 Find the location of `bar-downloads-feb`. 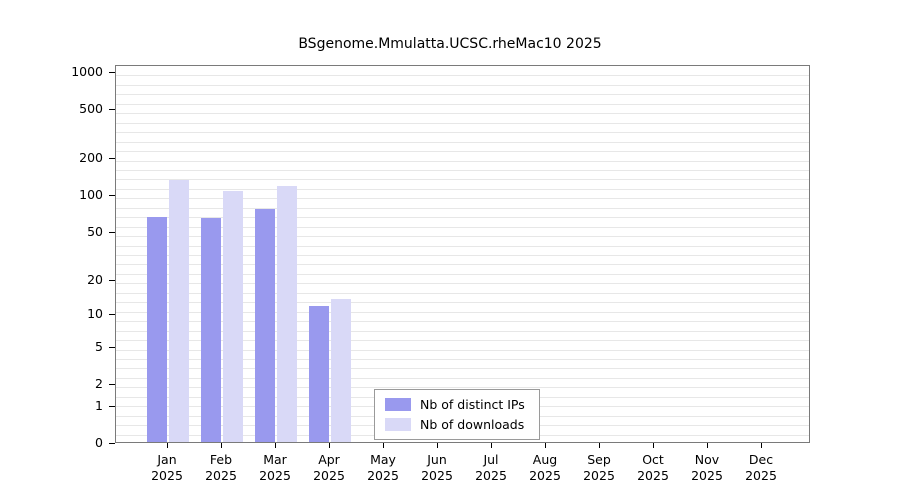

bar-downloads-feb is located at coordinates (233, 316).